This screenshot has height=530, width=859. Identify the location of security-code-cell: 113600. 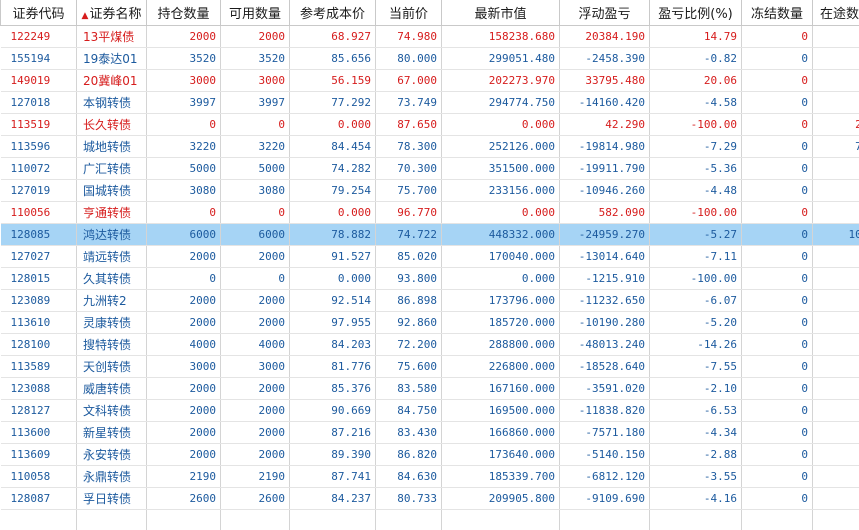
(39, 433).